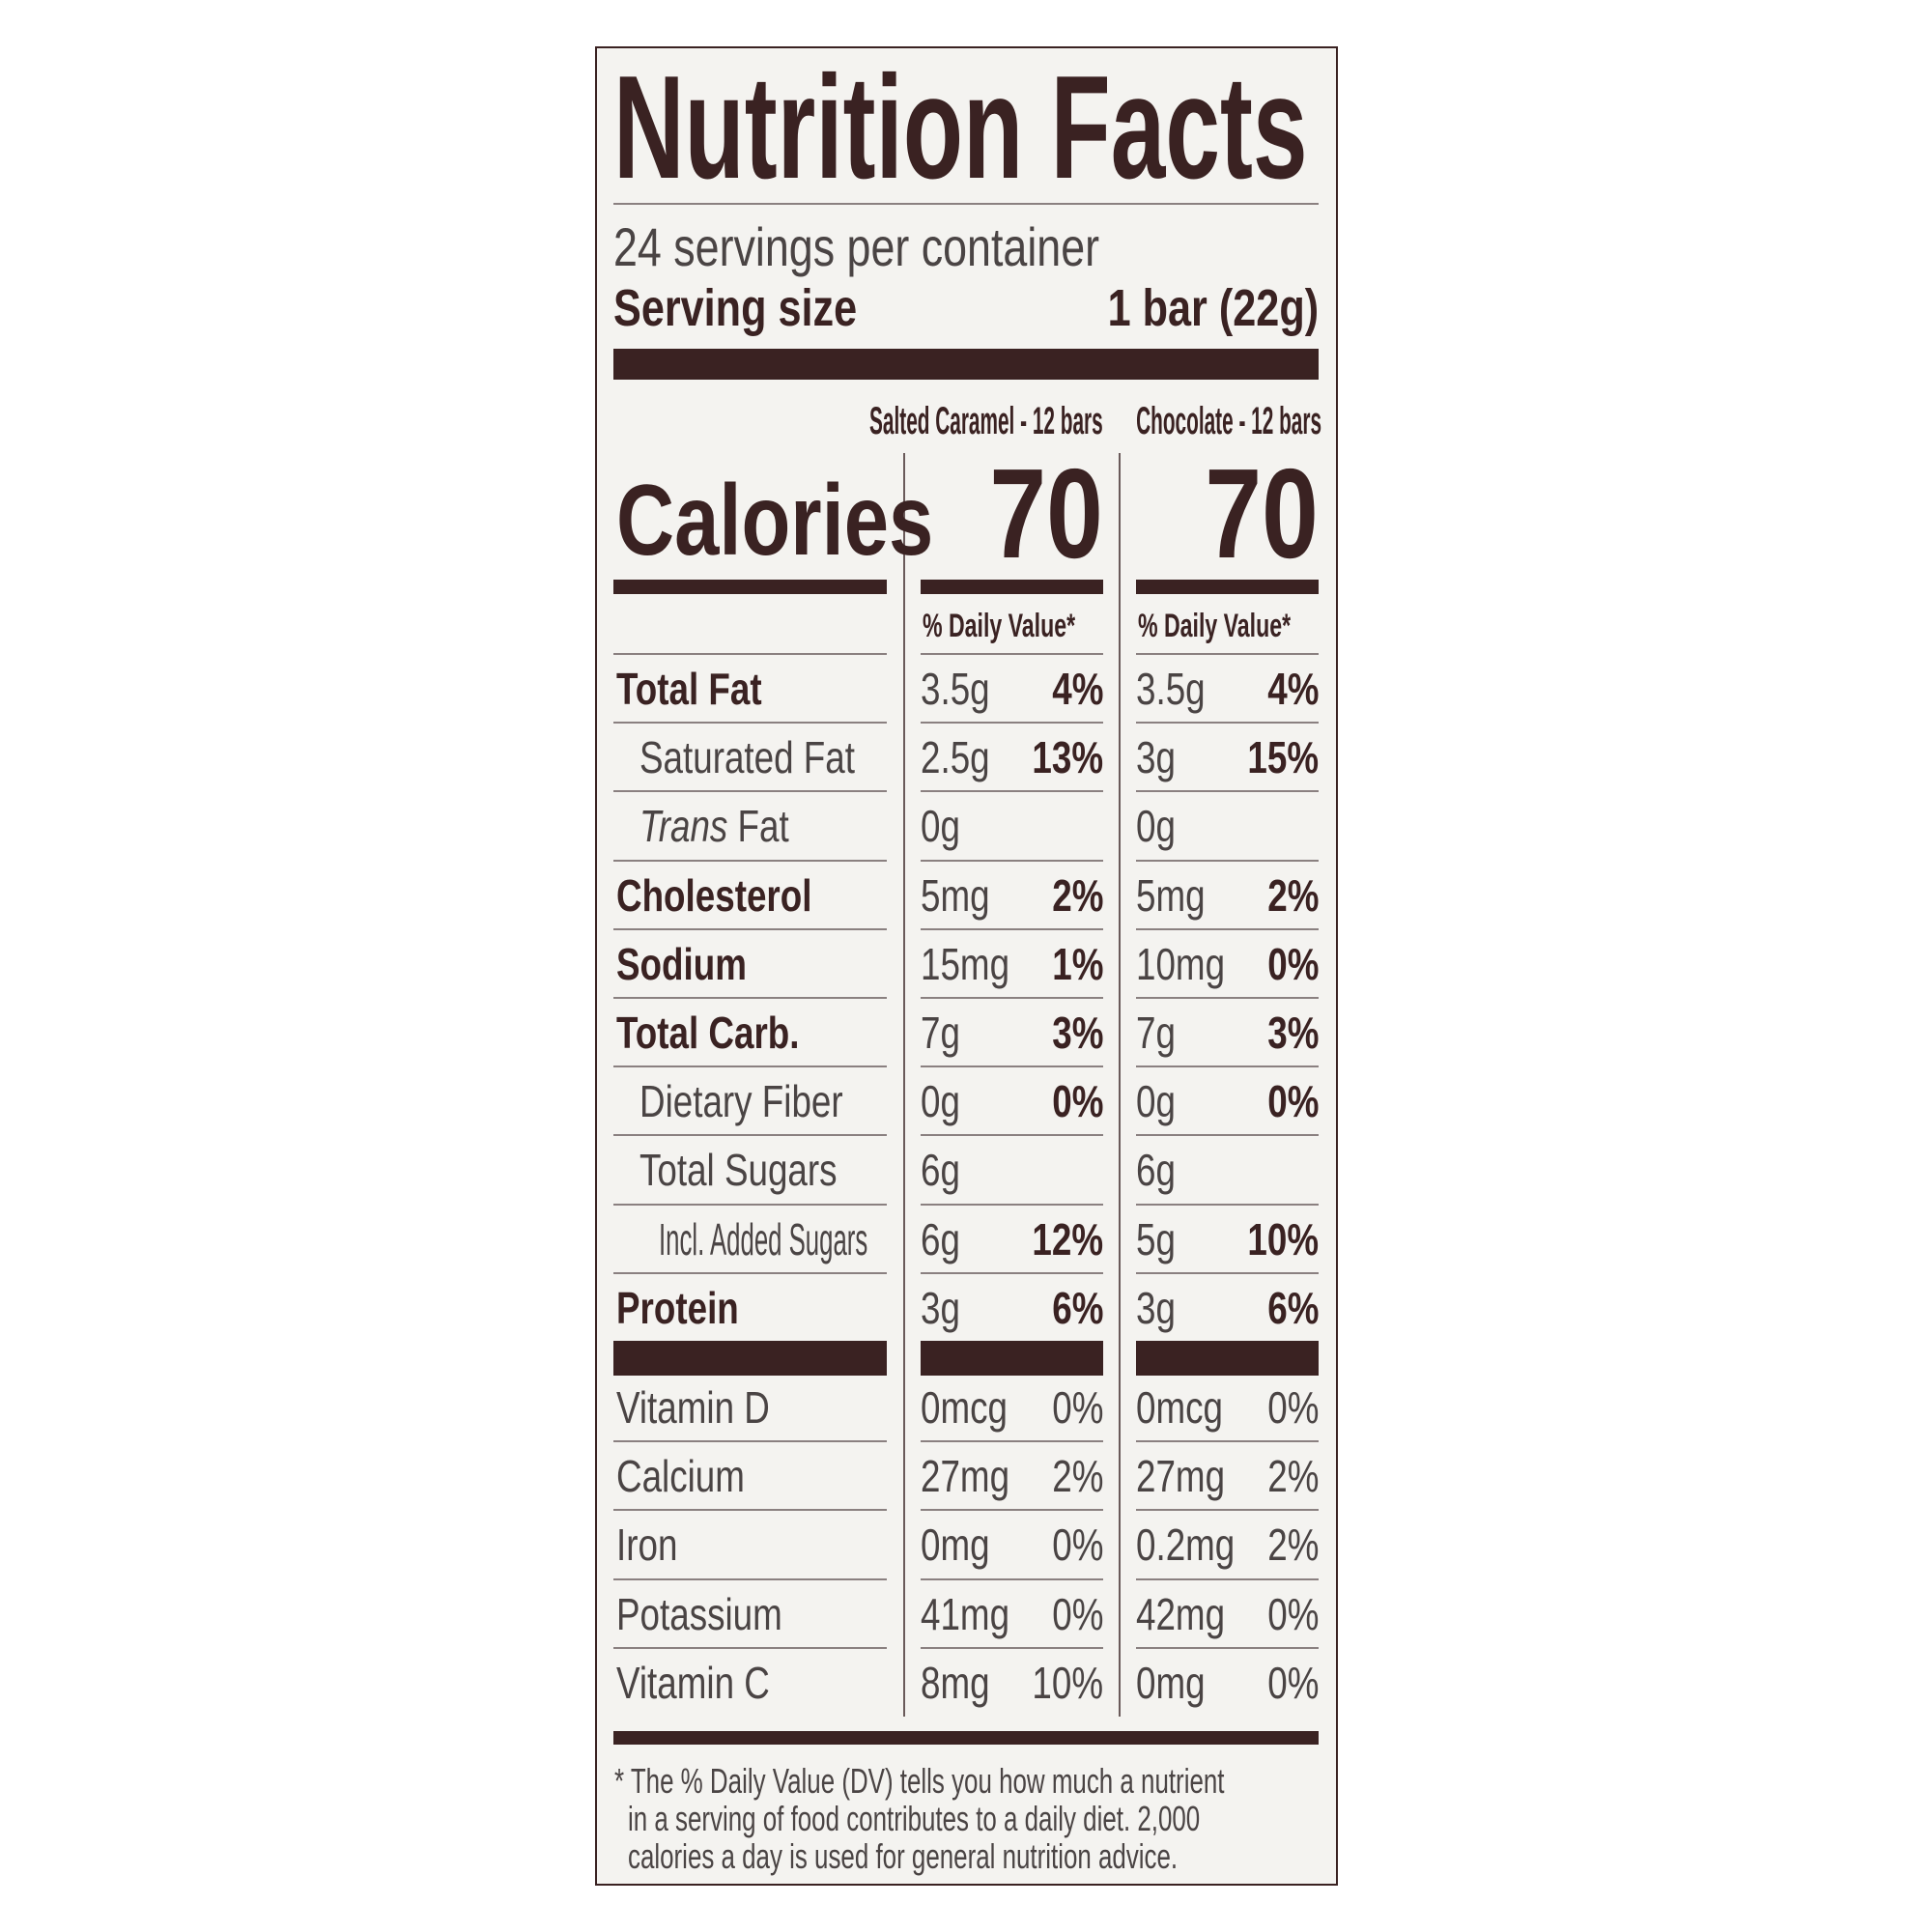 Image resolution: width=1932 pixels, height=1932 pixels. I want to click on nutrient-amount: 6g, so click(1160, 1170).